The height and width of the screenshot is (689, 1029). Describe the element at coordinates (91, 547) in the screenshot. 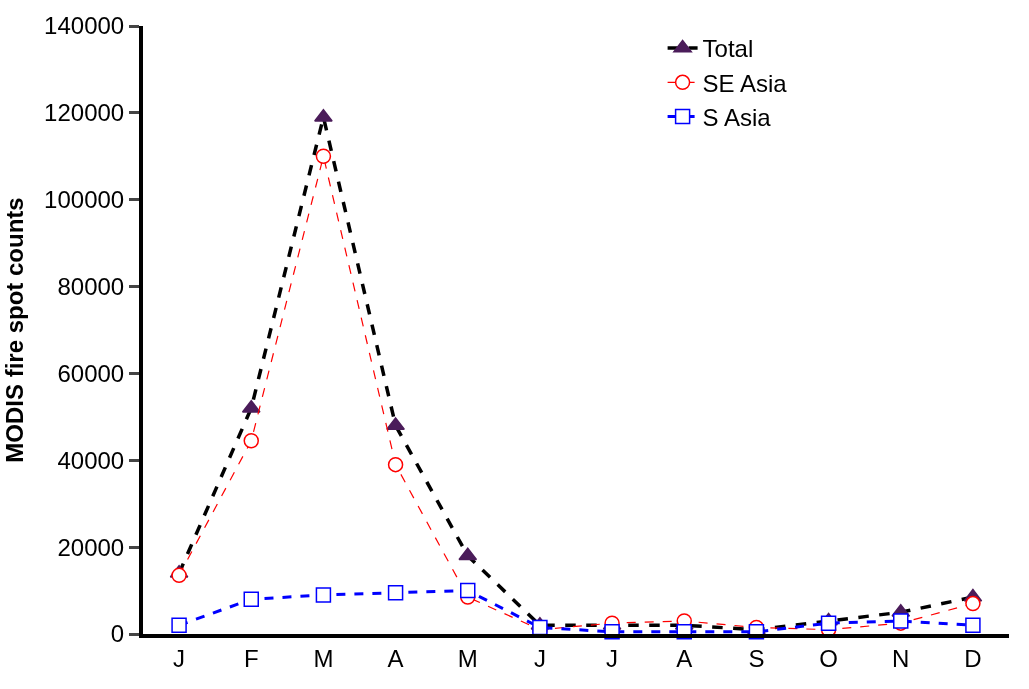

I see `y-tick-label: 20000` at that location.